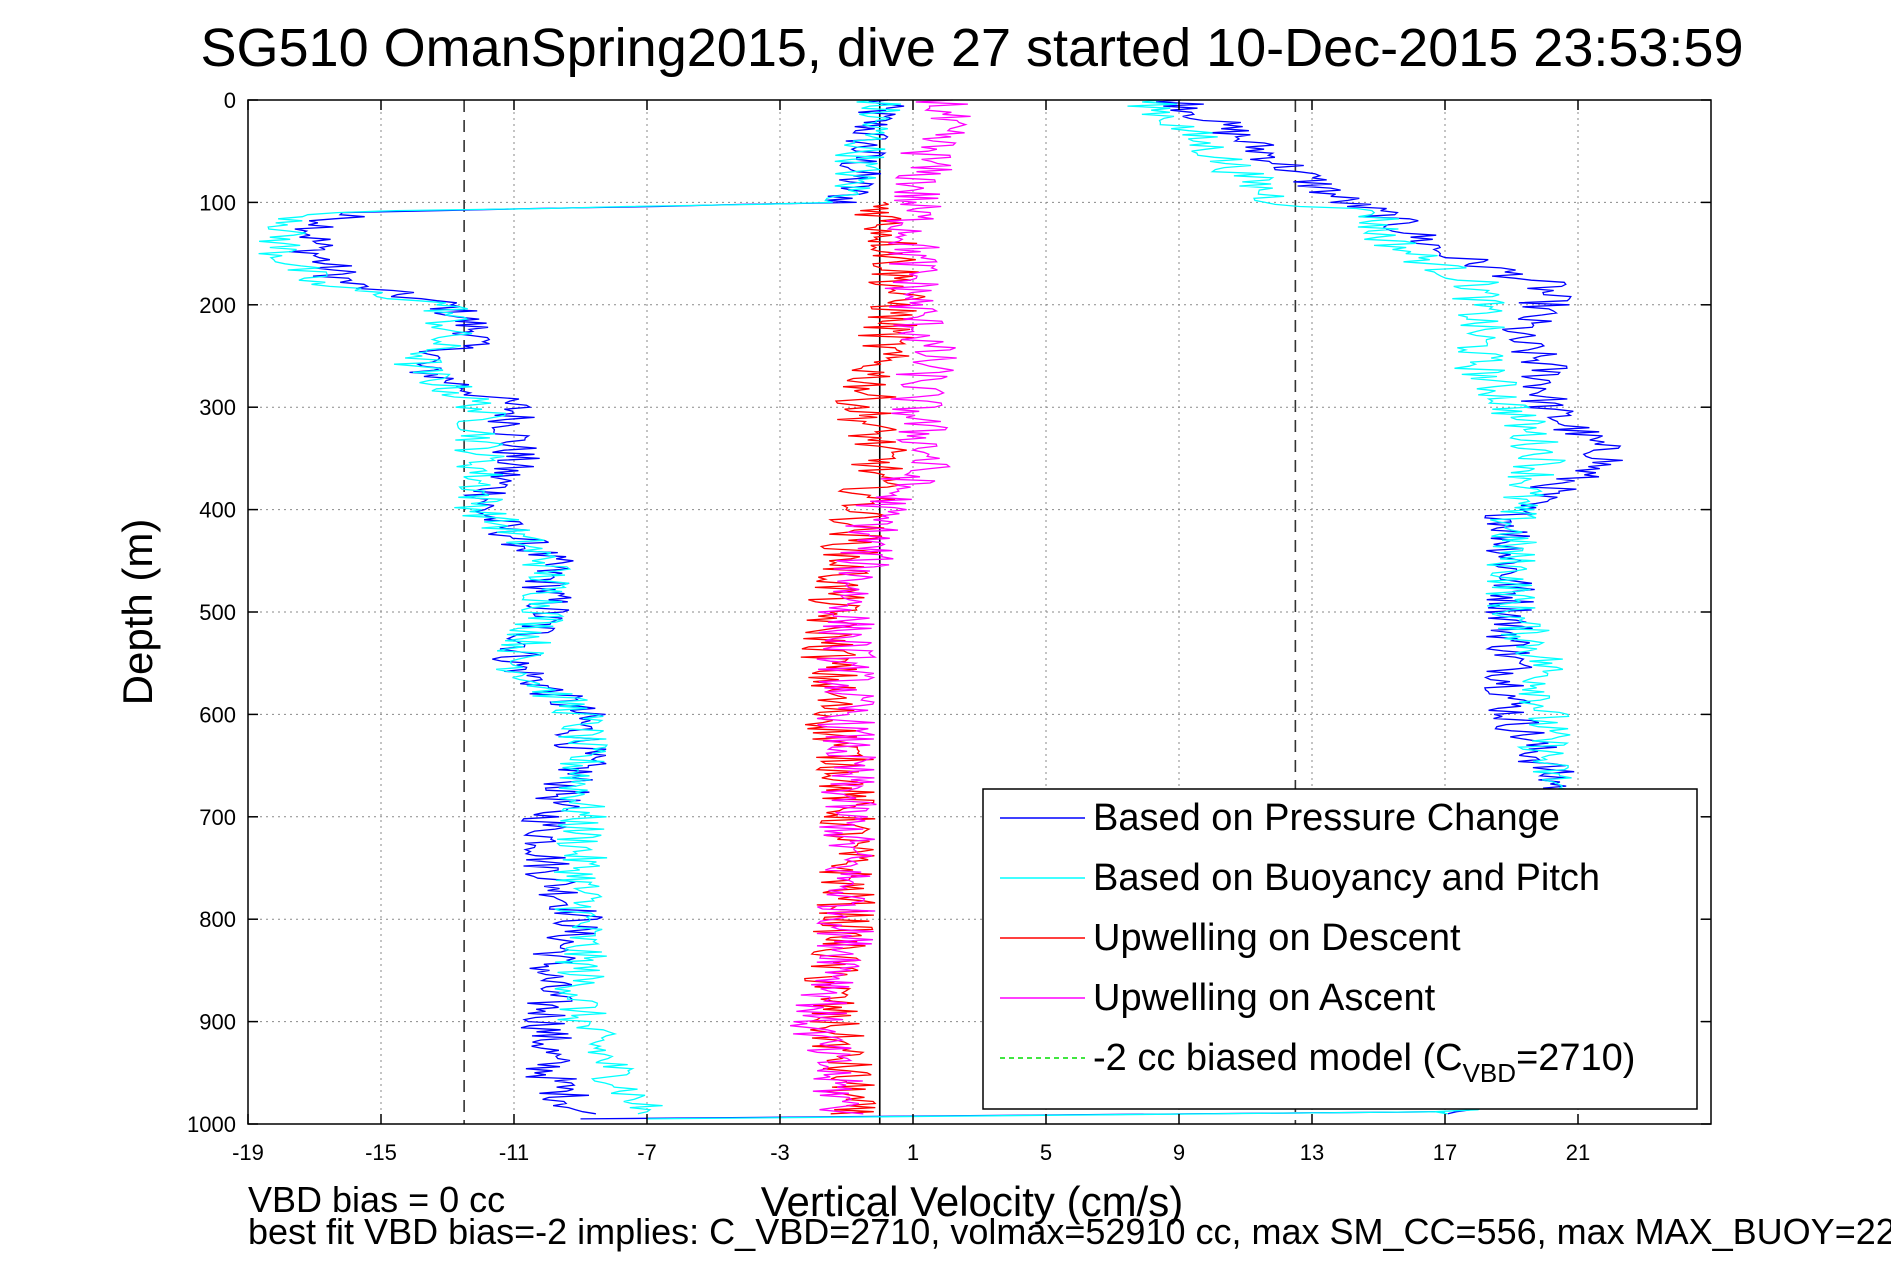 The height and width of the screenshot is (1262, 1891). What do you see at coordinates (647, 1152) in the screenshot?
I see `x-tick-label: -7` at bounding box center [647, 1152].